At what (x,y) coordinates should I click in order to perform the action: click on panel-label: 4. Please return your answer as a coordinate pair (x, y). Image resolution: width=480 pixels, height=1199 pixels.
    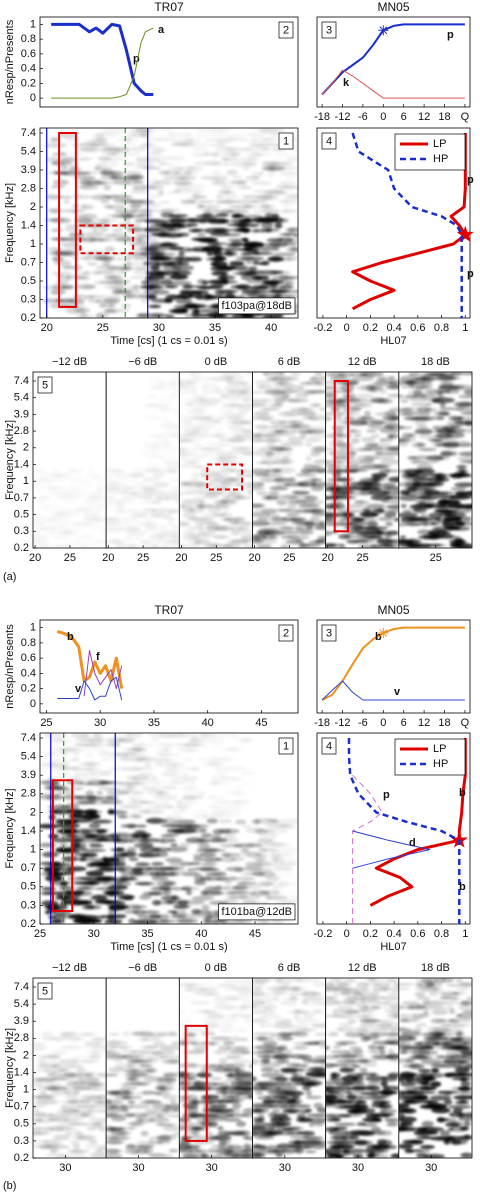
    Looking at the image, I should click on (329, 746).